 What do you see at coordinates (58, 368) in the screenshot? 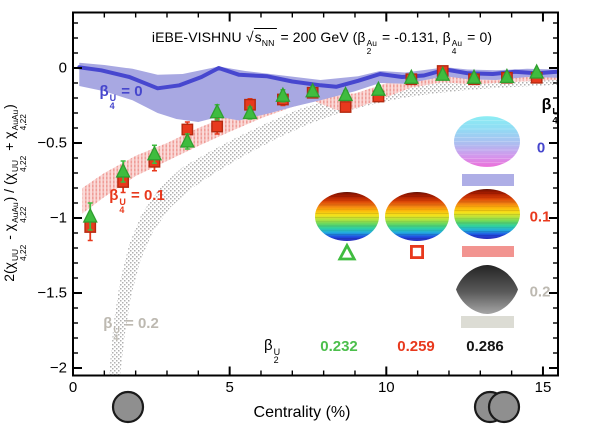
I see `y-tick-label: −2` at bounding box center [58, 368].